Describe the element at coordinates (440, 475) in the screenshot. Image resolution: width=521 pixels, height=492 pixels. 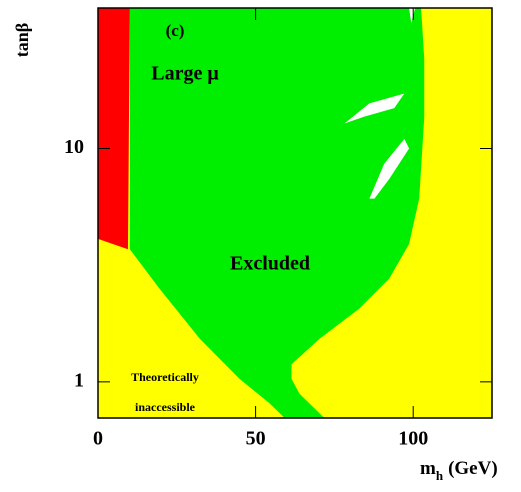
I see `x-axis-label-sub: h` at that location.